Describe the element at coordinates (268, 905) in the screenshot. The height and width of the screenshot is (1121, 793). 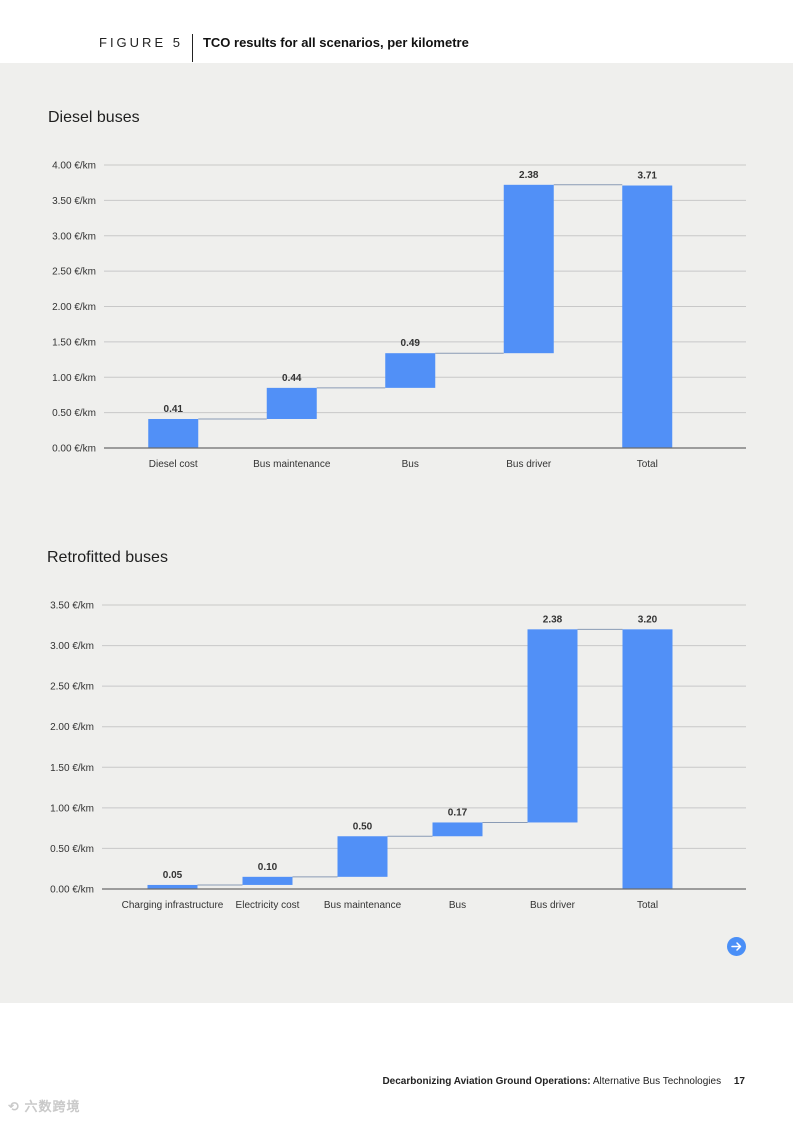
I see `category-label: Electricity cost` at that location.